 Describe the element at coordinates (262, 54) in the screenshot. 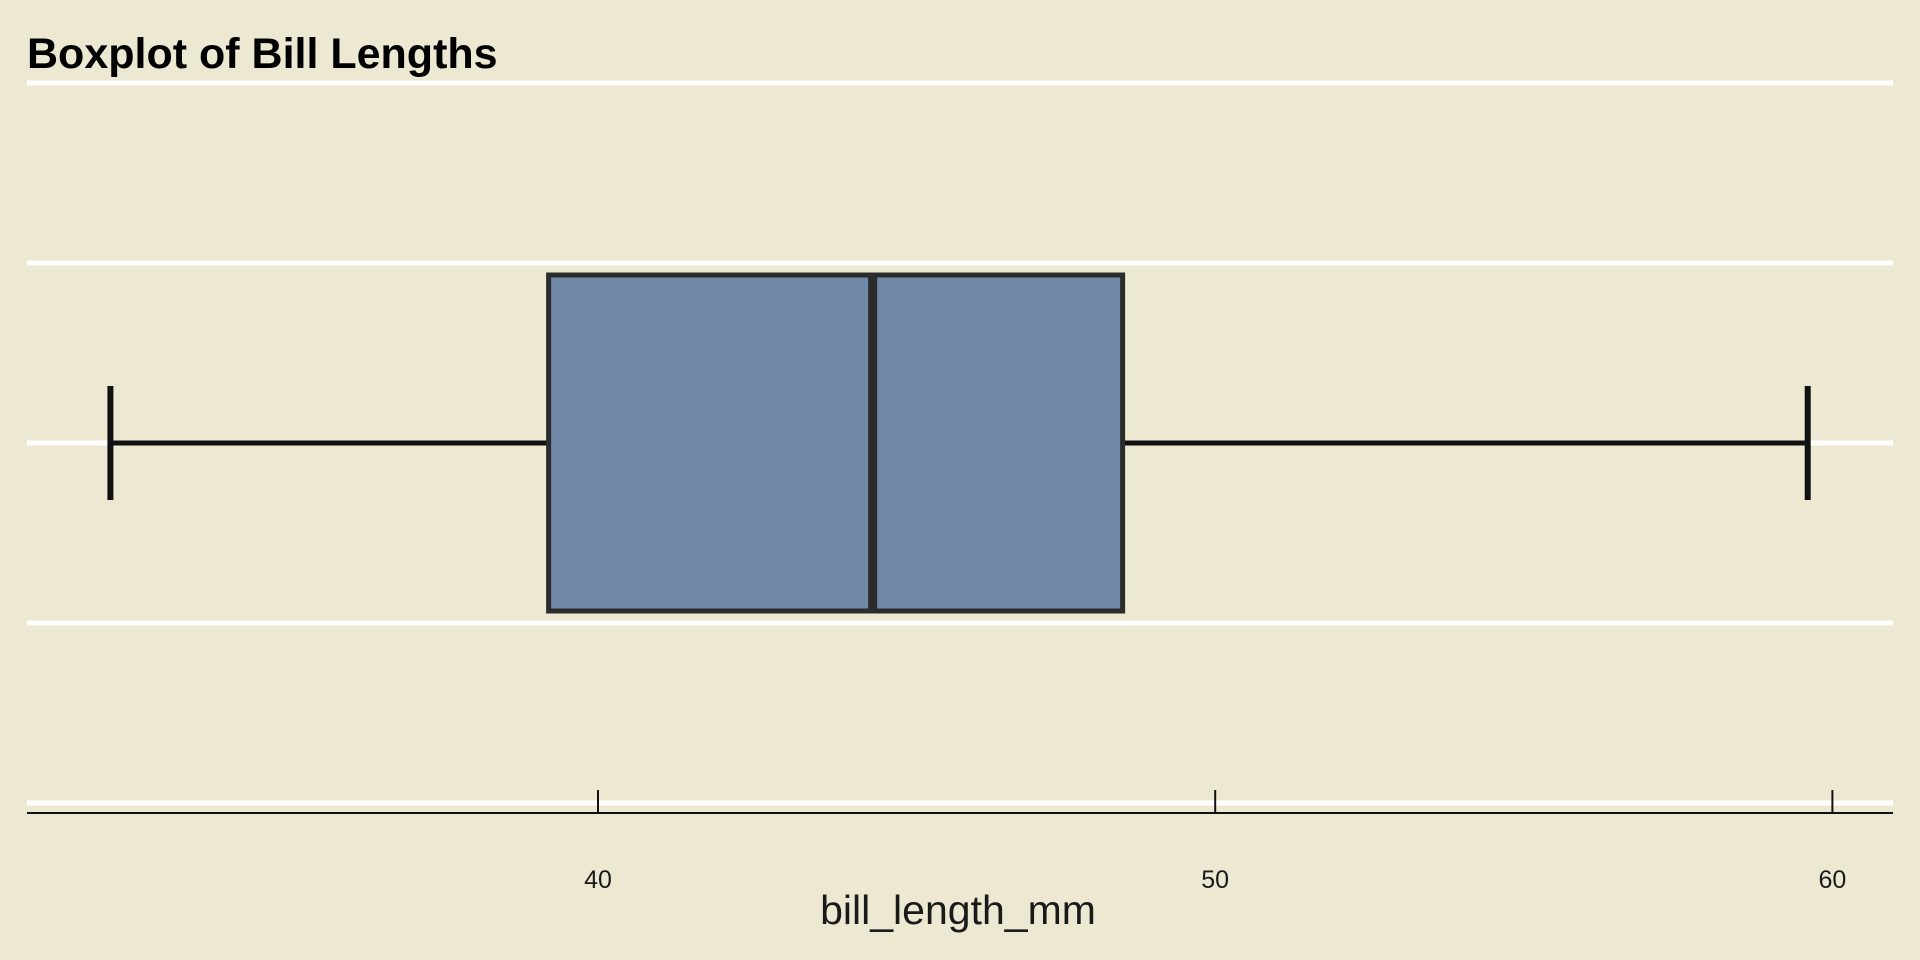

I see `chart-title: Boxplot of Bill Lengths` at that location.